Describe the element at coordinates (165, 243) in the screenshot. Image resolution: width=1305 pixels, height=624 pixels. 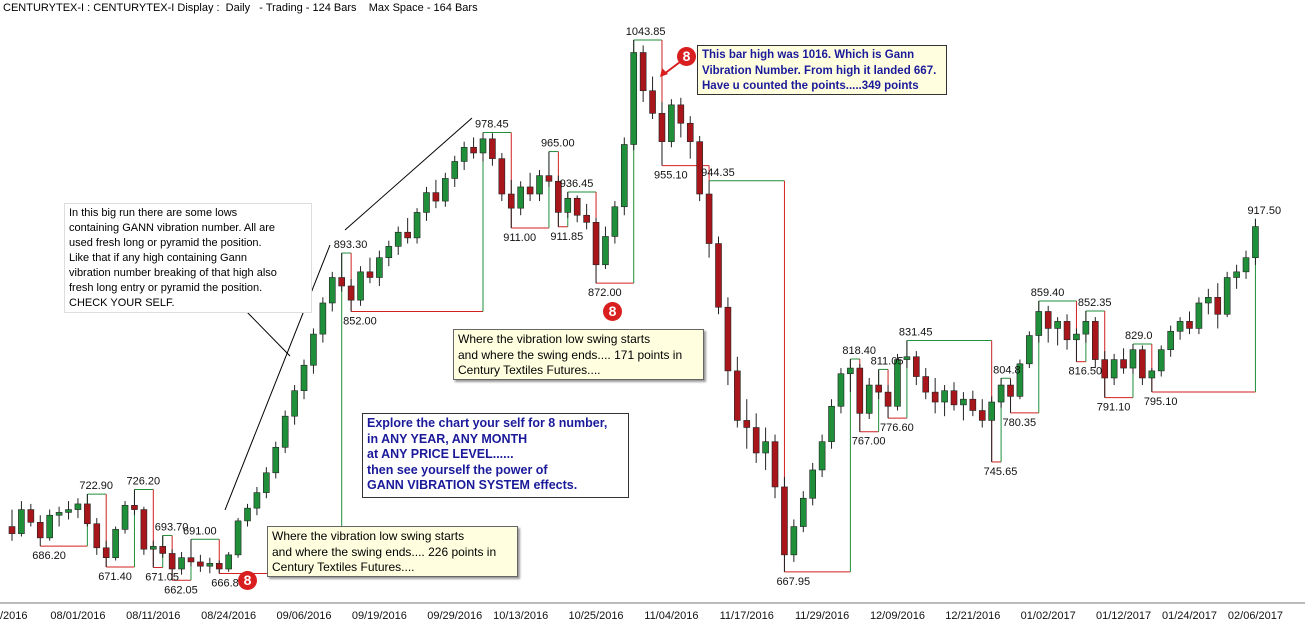
I see `note-line: used fresh long or pyramid the position.` at that location.